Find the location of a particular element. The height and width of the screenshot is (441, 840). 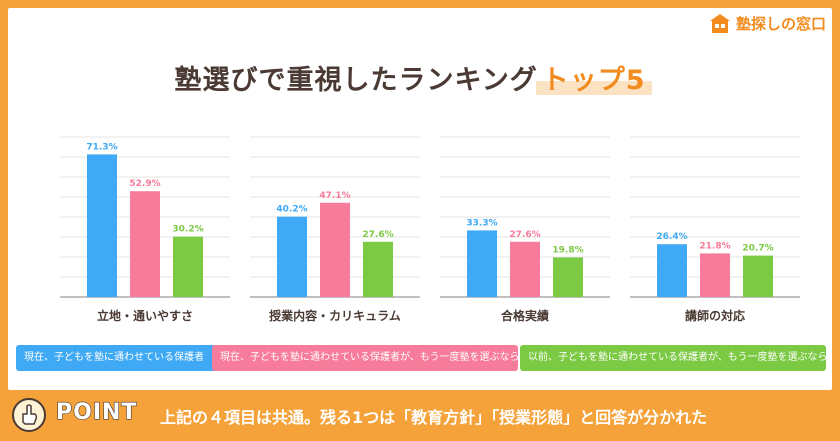

legend-item-current-again: 現在、子どもを塾に通わせている保護者が、もう一度塾を選ぶなら is located at coordinates (365, 358).